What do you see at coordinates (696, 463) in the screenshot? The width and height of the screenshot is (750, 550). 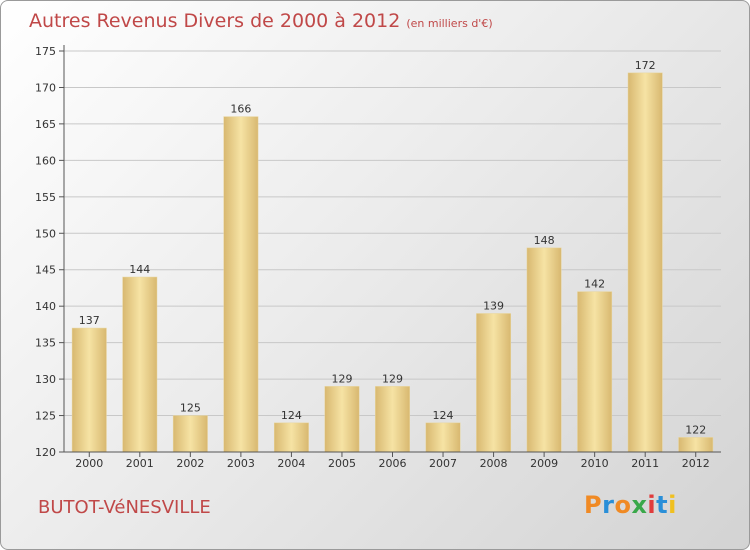 I see `x-tick-label: 2012` at bounding box center [696, 463].